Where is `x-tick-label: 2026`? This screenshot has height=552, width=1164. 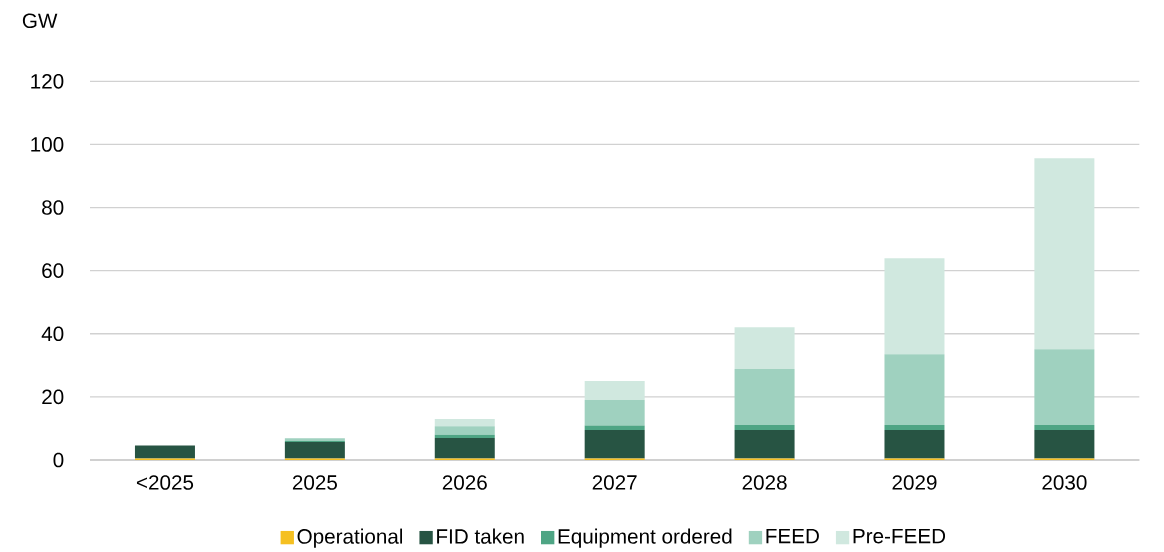 x-tick-label: 2026 is located at coordinates (464, 482).